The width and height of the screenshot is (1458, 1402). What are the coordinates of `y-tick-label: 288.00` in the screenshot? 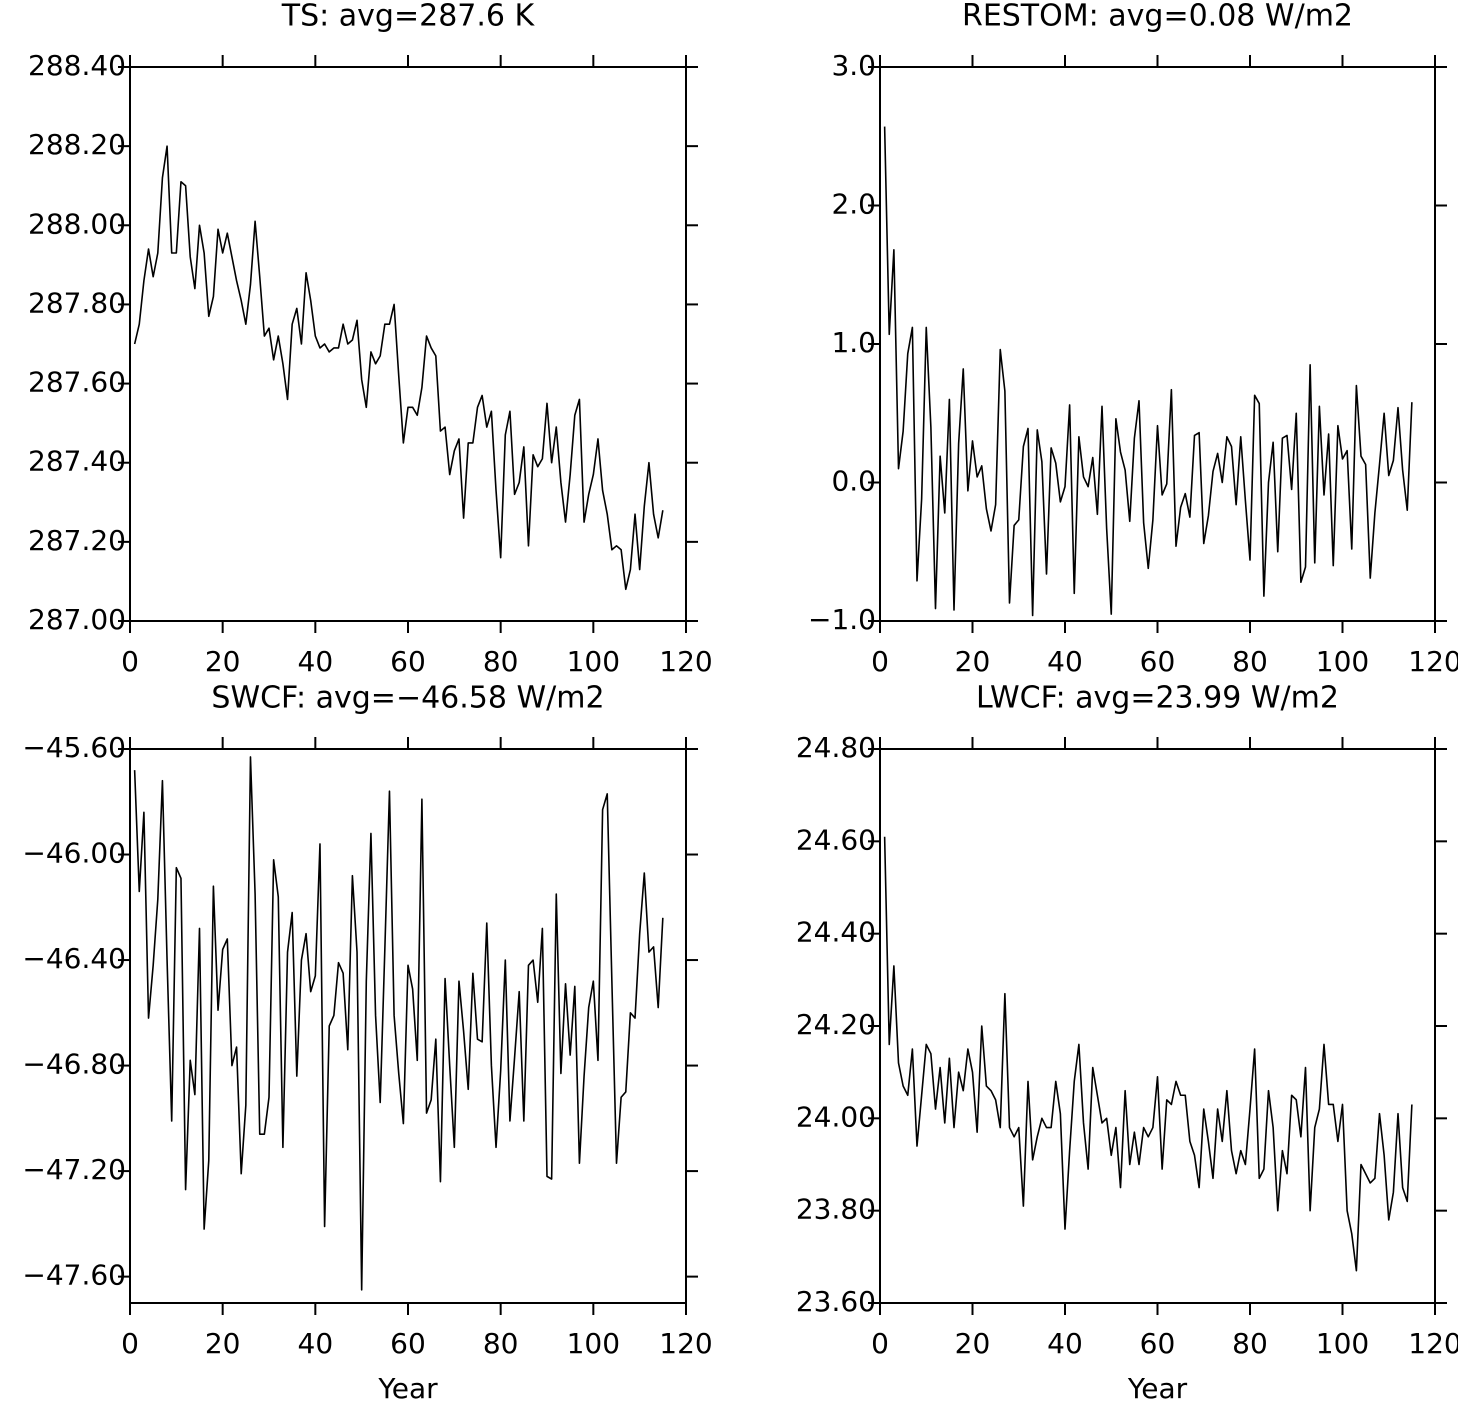 It's located at (77, 223).